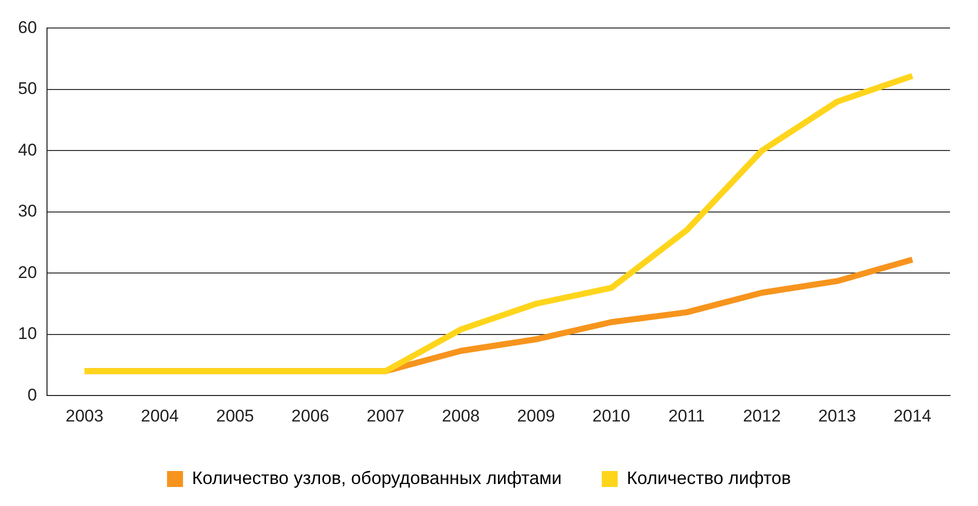  I want to click on x-tick-label: 2013, so click(837, 416).